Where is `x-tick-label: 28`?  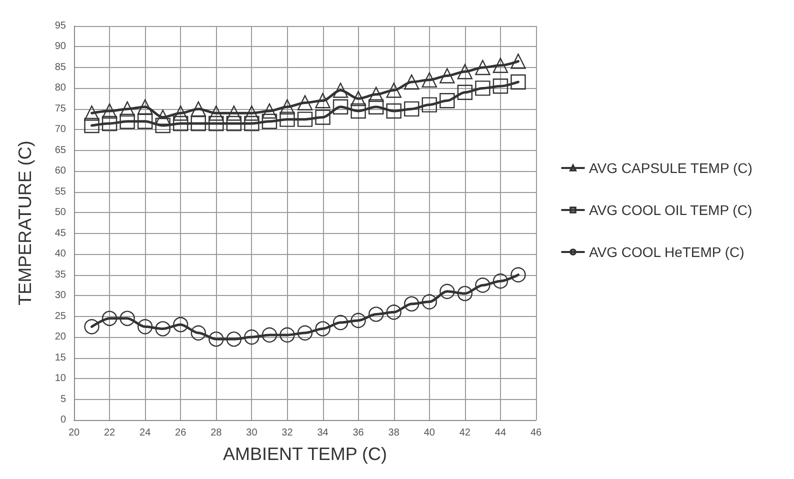
x-tick-label: 28 is located at coordinates (216, 433).